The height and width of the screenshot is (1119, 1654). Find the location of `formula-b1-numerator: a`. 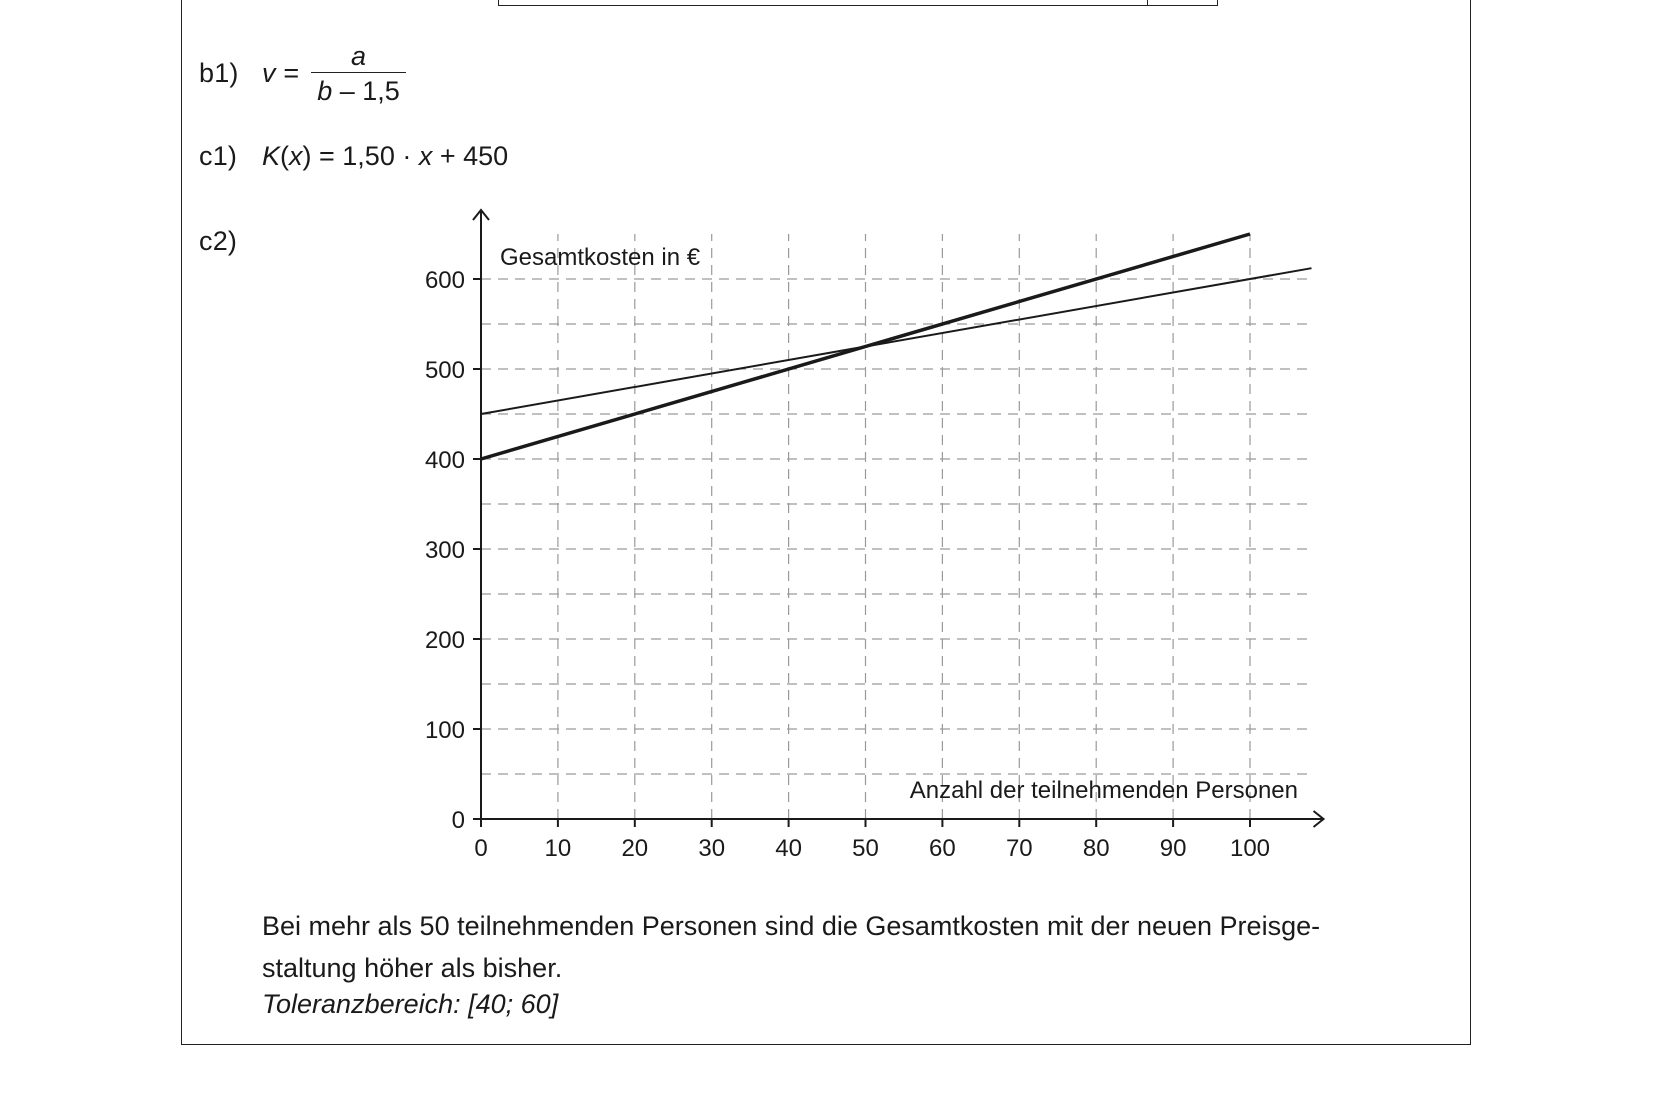

formula-b1-numerator: a is located at coordinates (358, 56).